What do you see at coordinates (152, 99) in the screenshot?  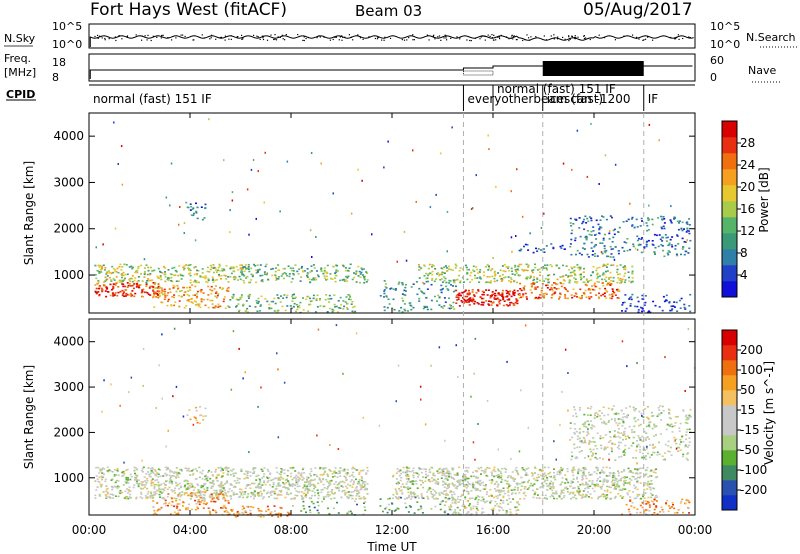 I see `cpid-segment-label: normal (fast) 151 IF` at bounding box center [152, 99].